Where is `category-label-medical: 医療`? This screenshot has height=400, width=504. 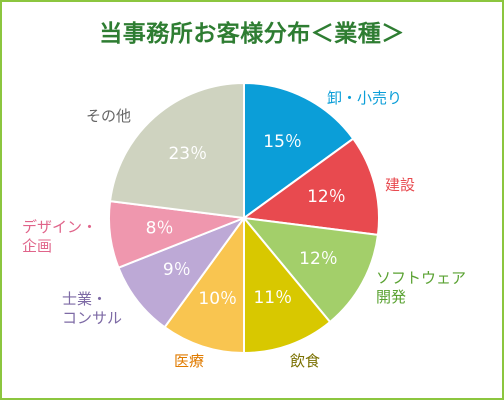
category-label-medical: 医療 is located at coordinates (189, 361).